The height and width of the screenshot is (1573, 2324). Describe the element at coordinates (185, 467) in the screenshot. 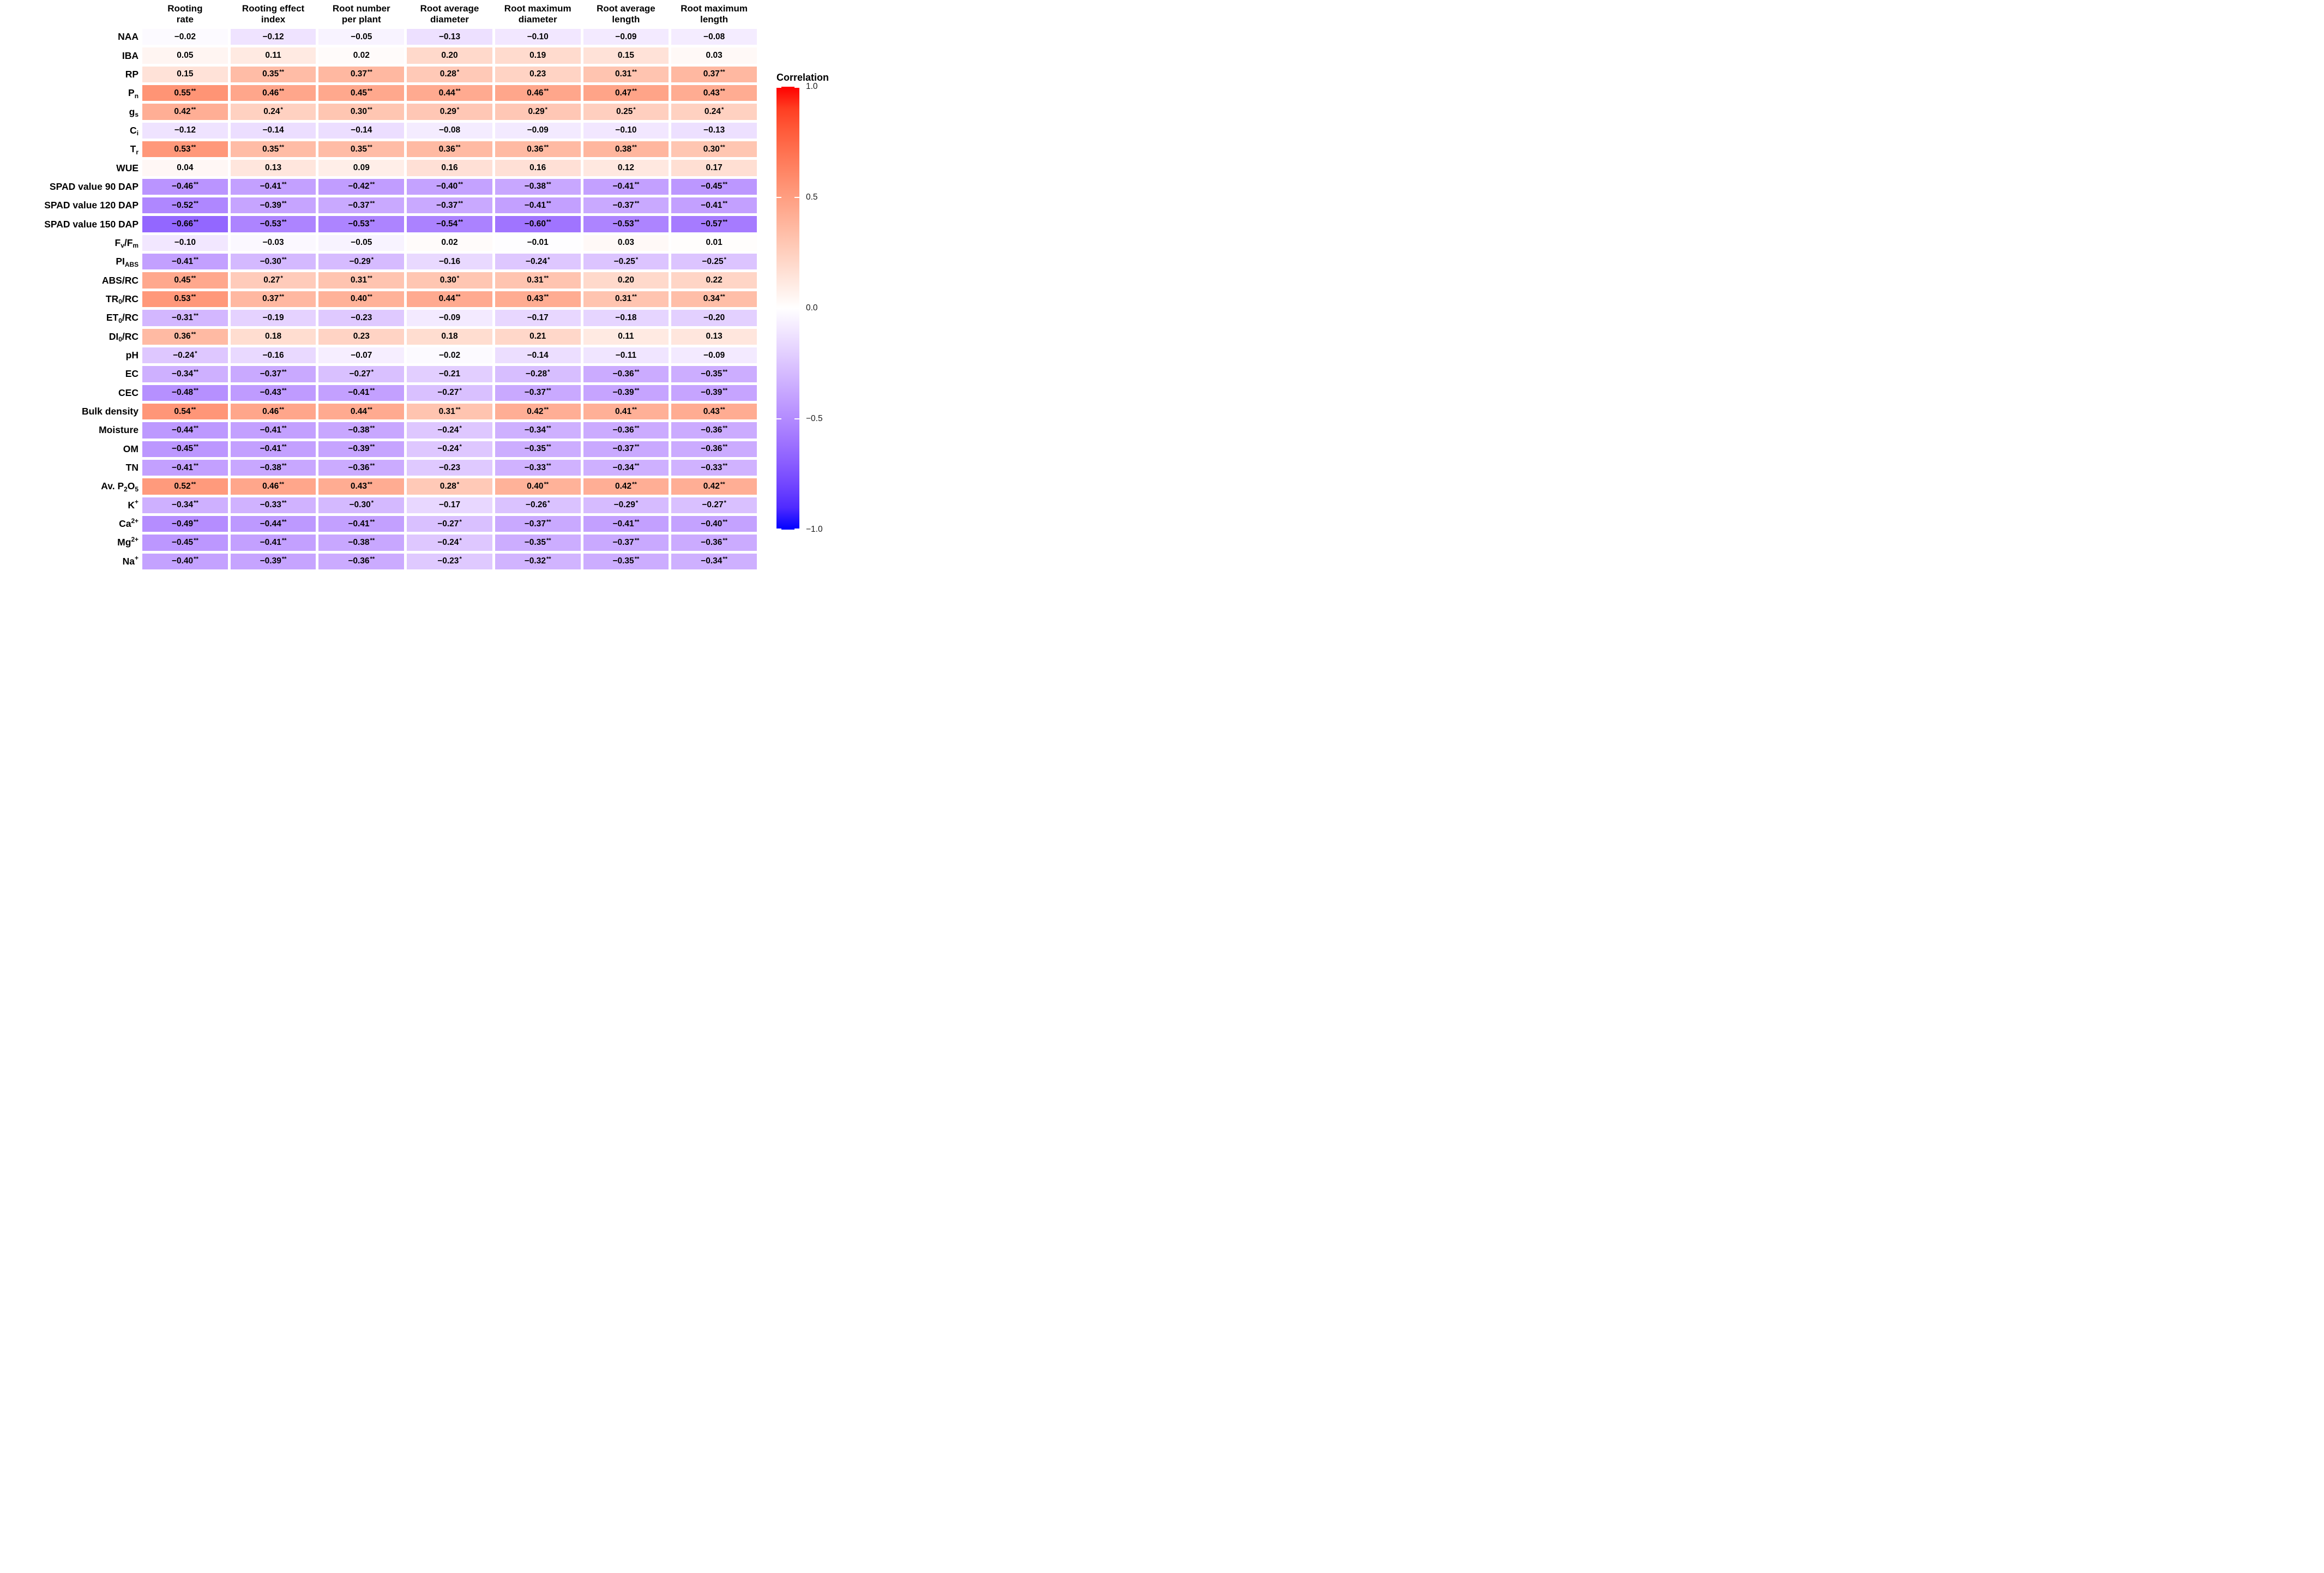

I see `cell-r24-c1: −0.41 **` at that location.